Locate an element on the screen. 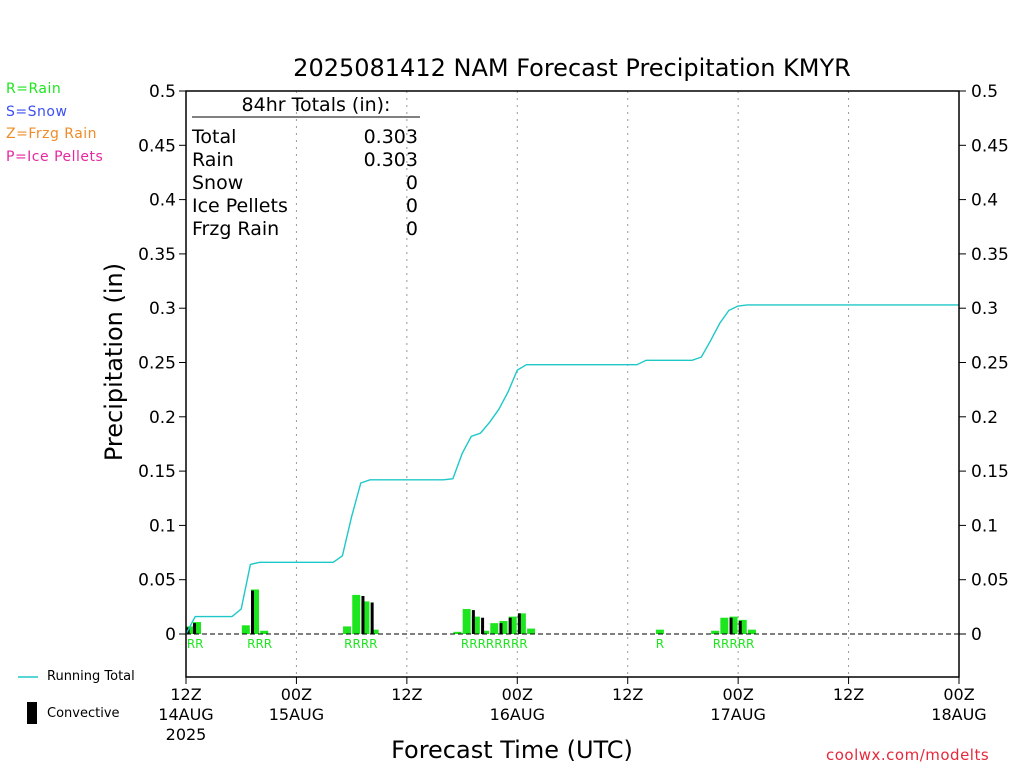 Image resolution: width=1024 pixels, height=768 pixels. y-tick-label-left: 0.15 is located at coordinates (157, 472).